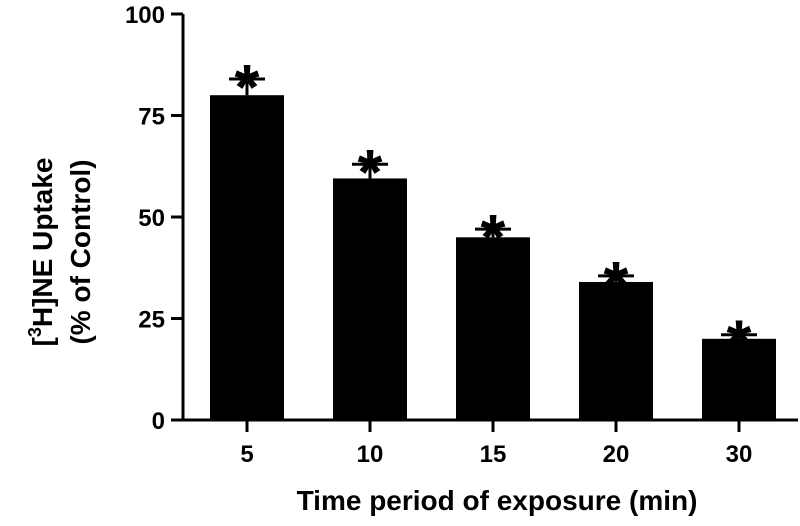 Image resolution: width=800 pixels, height=526 pixels. Describe the element at coordinates (158, 421) in the screenshot. I see `y-tick-label: 0` at that location.